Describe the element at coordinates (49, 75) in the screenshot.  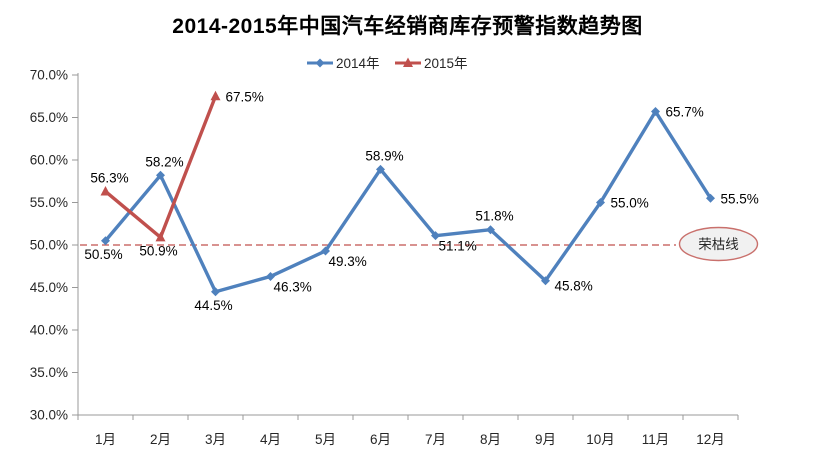
I see `y-tick-label: 70.0%` at that location.